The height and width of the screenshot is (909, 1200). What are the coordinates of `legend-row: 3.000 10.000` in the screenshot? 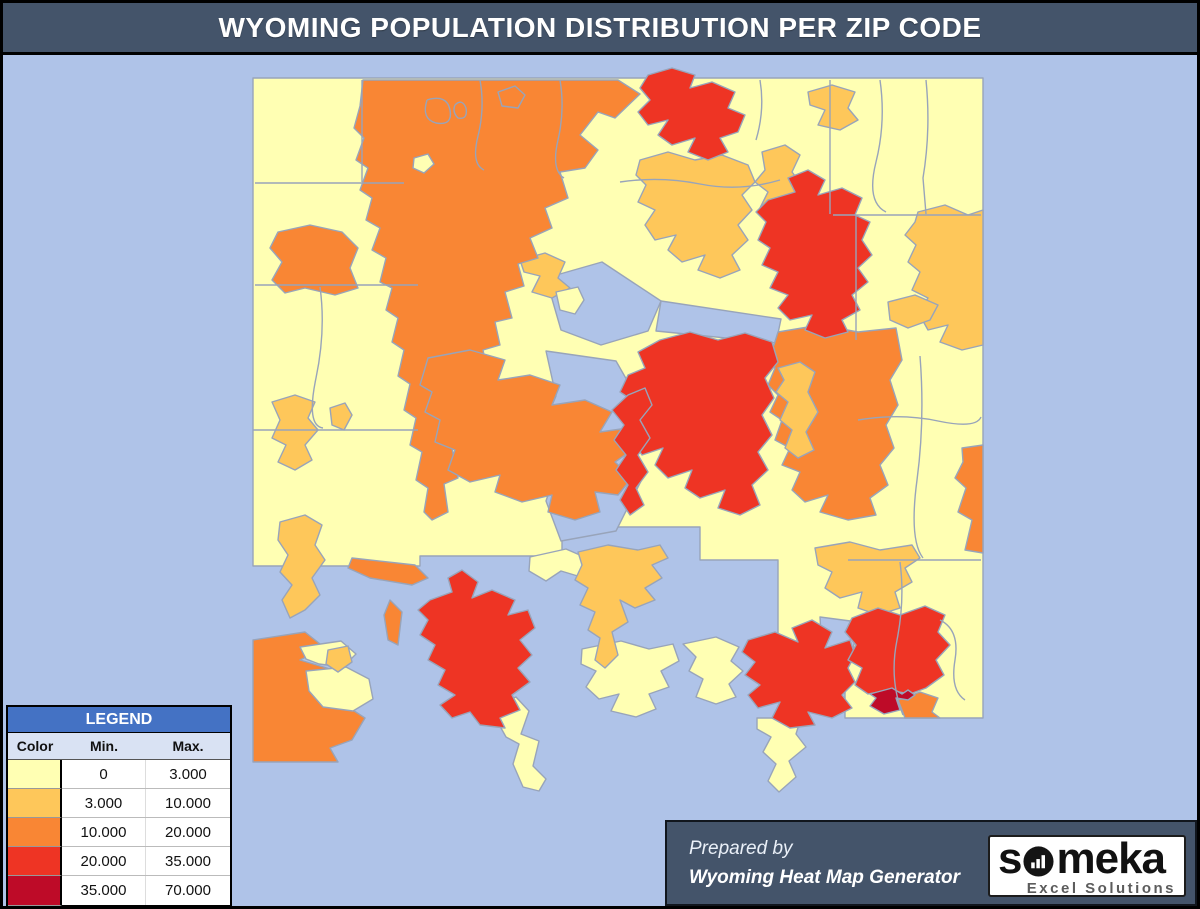 It's located at (119, 803).